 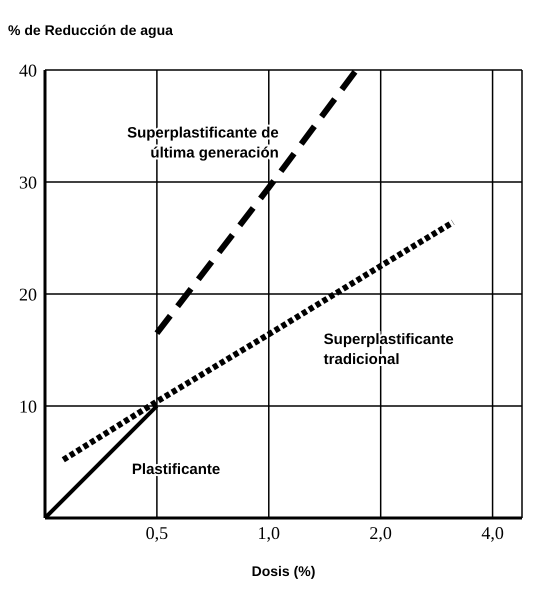 I want to click on x-tick-label: 1,0, so click(x=269, y=532).